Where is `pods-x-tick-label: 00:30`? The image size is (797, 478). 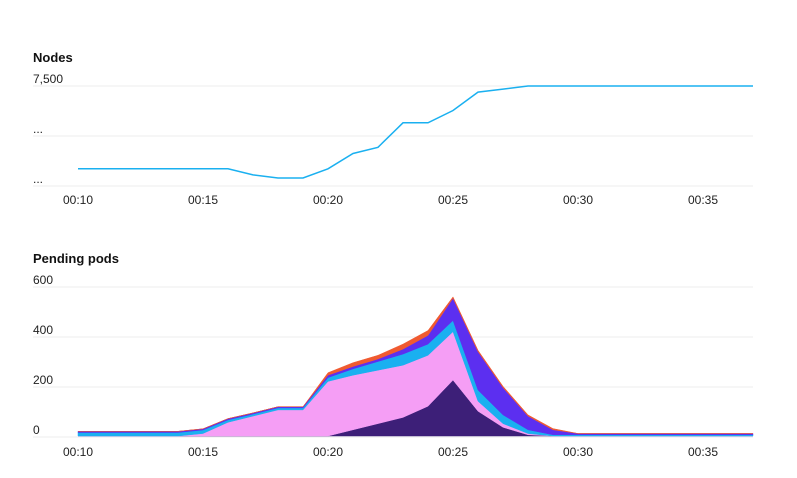 pods-x-tick-label: 00:30 is located at coordinates (578, 452).